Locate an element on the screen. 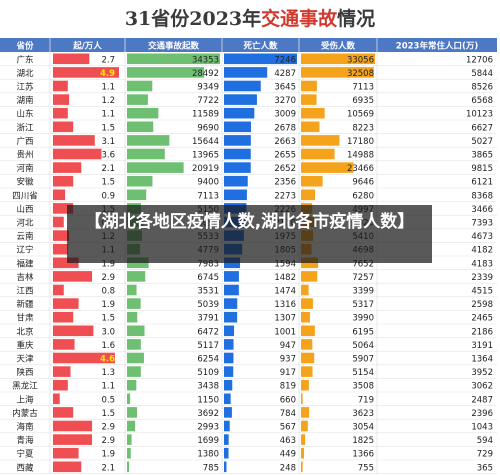  population-value: 2339 is located at coordinates (482, 278).